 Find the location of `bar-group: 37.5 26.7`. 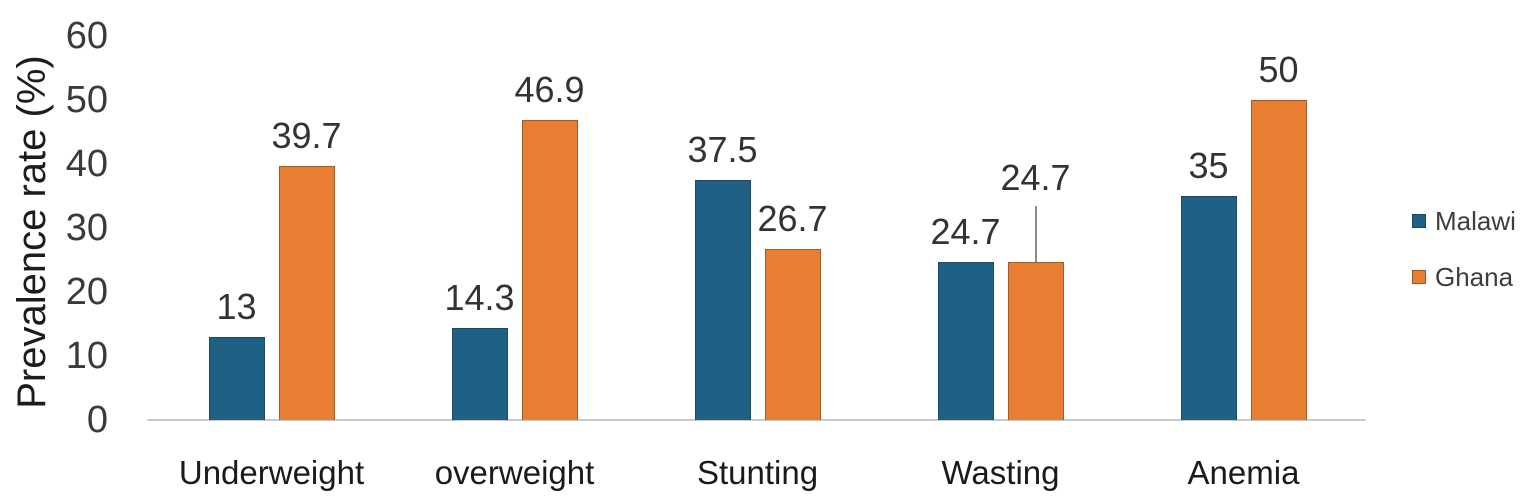

bar-group: 37.5 26.7 is located at coordinates (757, 228).